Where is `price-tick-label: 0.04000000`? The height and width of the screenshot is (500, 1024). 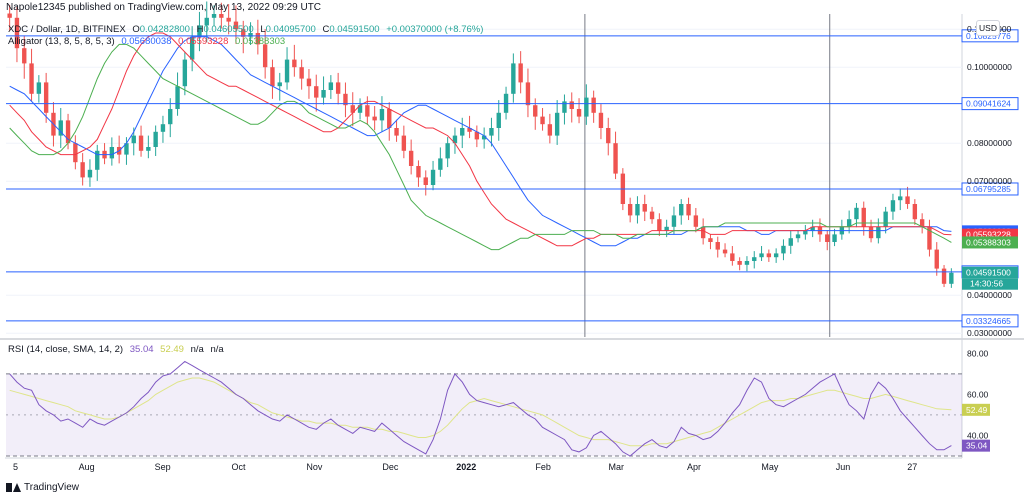 price-tick-label: 0.04000000 is located at coordinates (989, 295).